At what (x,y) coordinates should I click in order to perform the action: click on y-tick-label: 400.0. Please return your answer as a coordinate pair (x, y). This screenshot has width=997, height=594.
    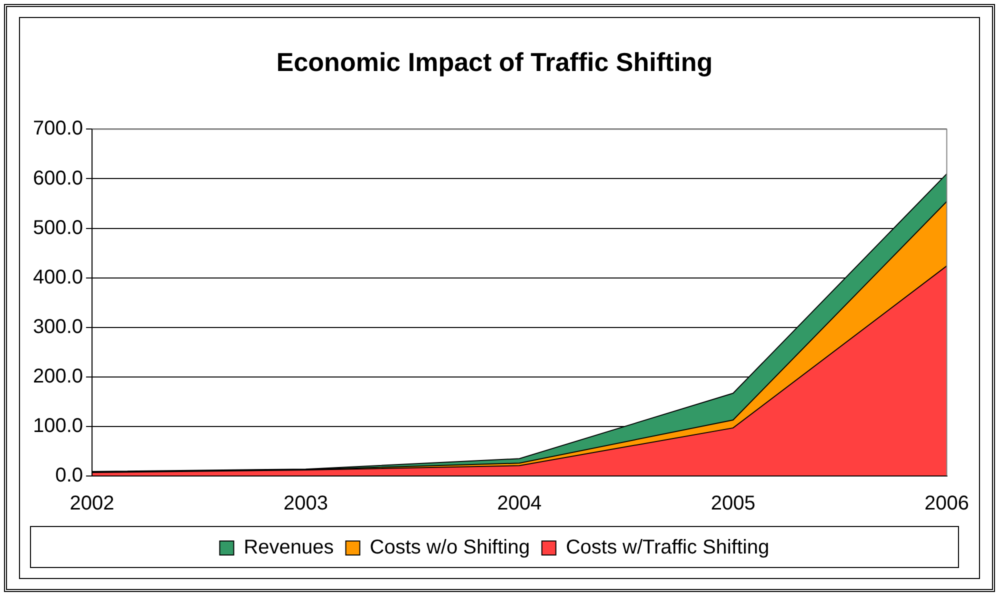
    Looking at the image, I should click on (58, 277).